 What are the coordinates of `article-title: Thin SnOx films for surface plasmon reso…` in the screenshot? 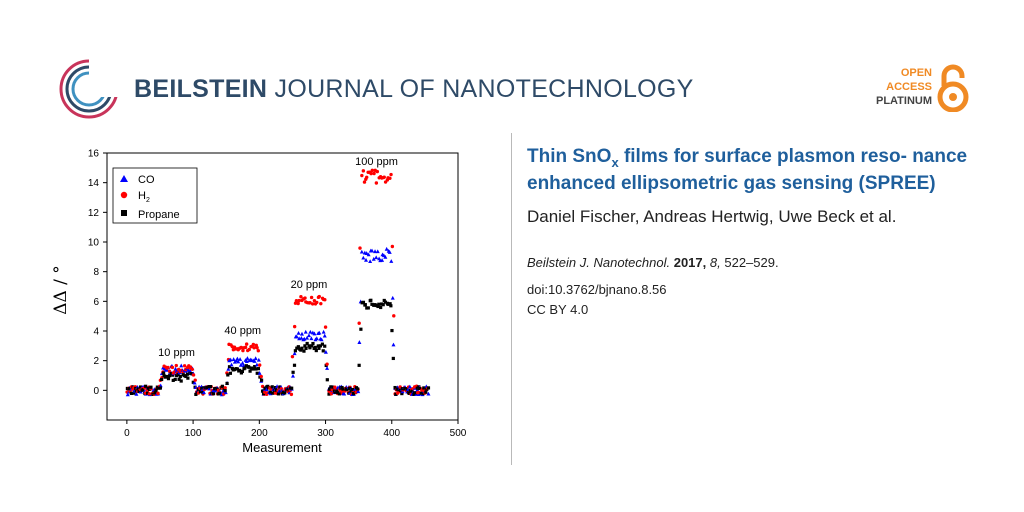 It's located at (762, 170).